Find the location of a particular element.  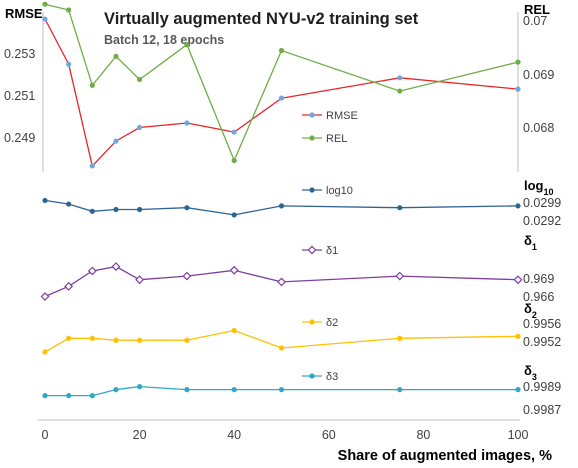

right-axis-label-d2: δ2 is located at coordinates (530, 310).